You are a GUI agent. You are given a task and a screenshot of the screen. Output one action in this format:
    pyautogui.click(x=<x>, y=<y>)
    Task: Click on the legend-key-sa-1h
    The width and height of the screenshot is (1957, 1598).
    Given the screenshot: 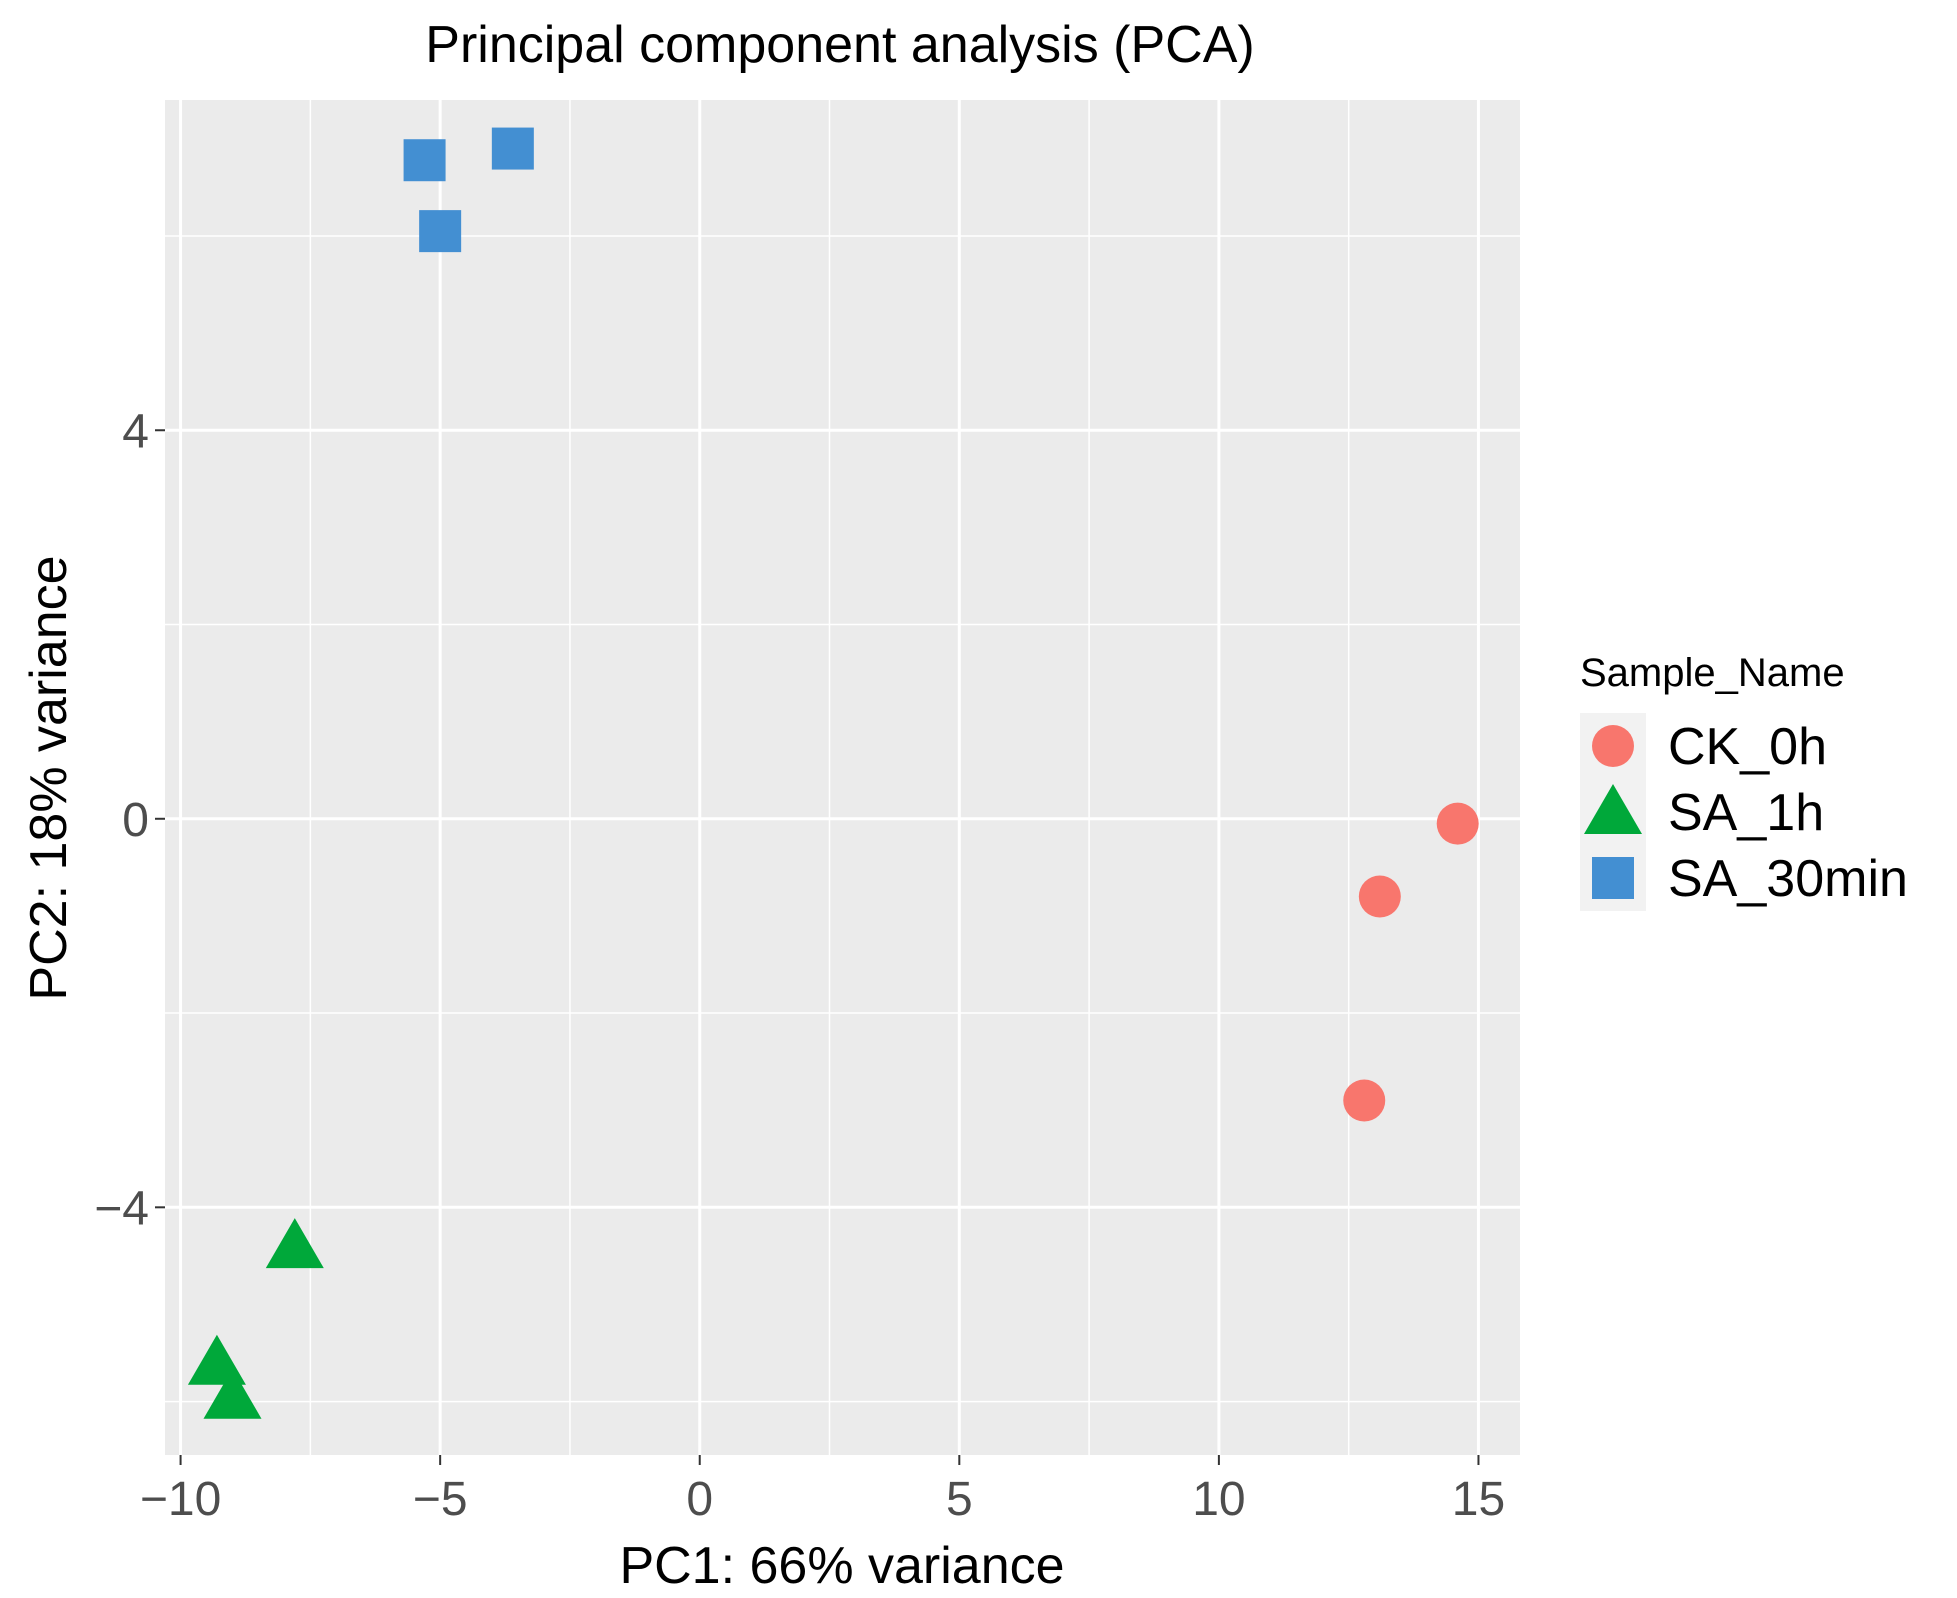 What is the action you would take?
    pyautogui.click(x=1613, y=809)
    